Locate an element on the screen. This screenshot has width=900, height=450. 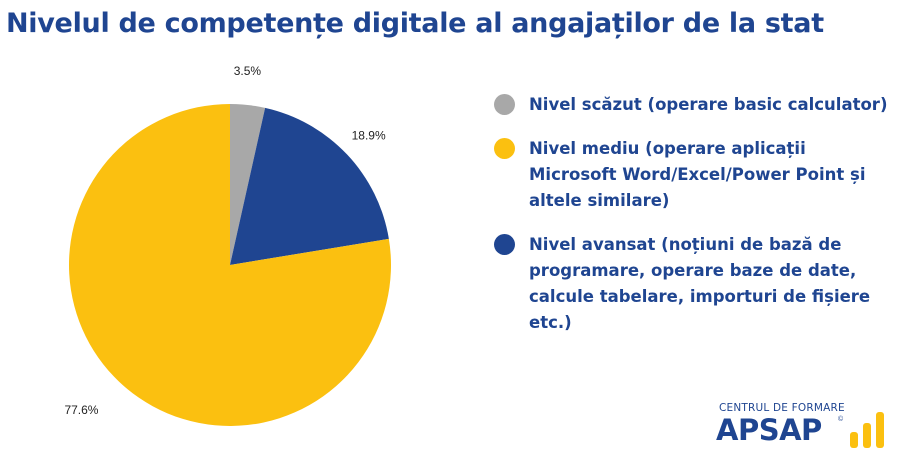
pie-label-advanced: 18.9% is located at coordinates (369, 135).